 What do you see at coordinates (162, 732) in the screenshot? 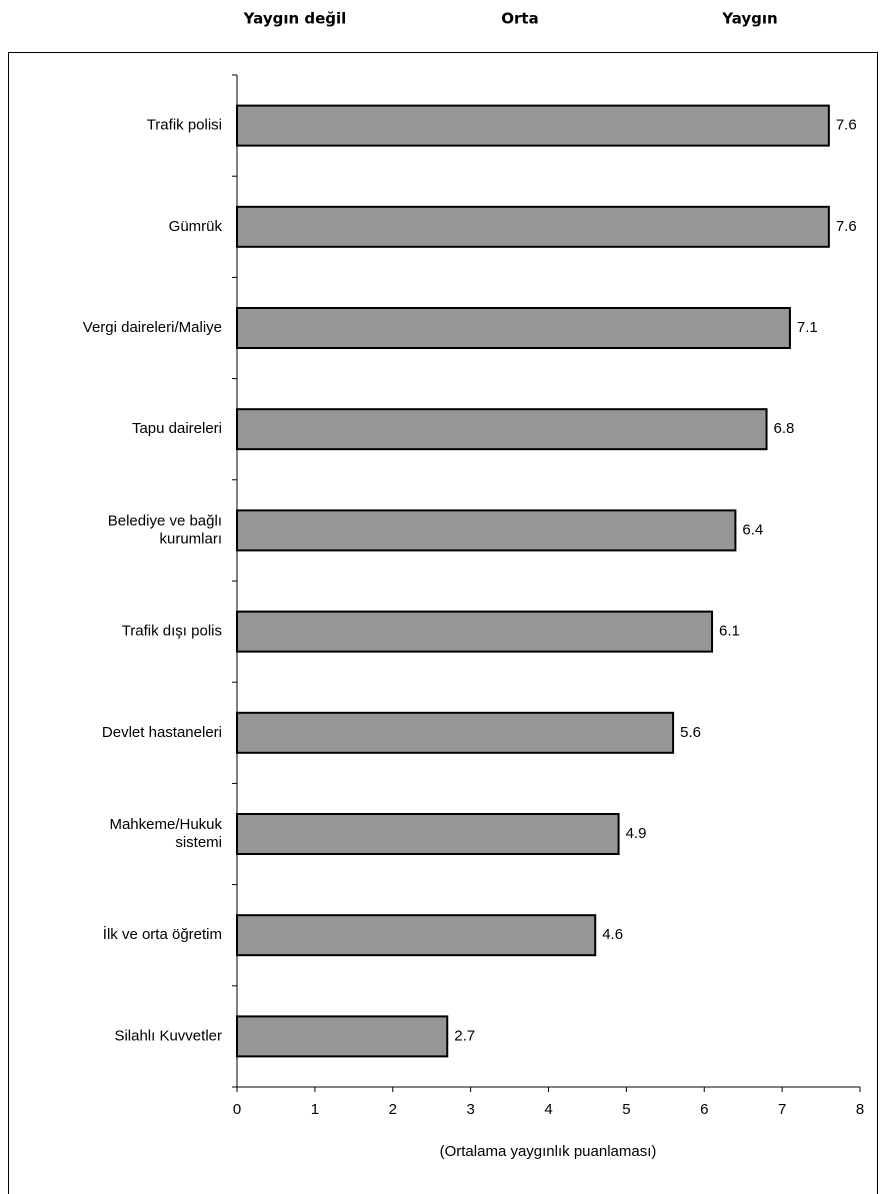
I see `y-tick-label: Devlet hastaneleri` at bounding box center [162, 732].